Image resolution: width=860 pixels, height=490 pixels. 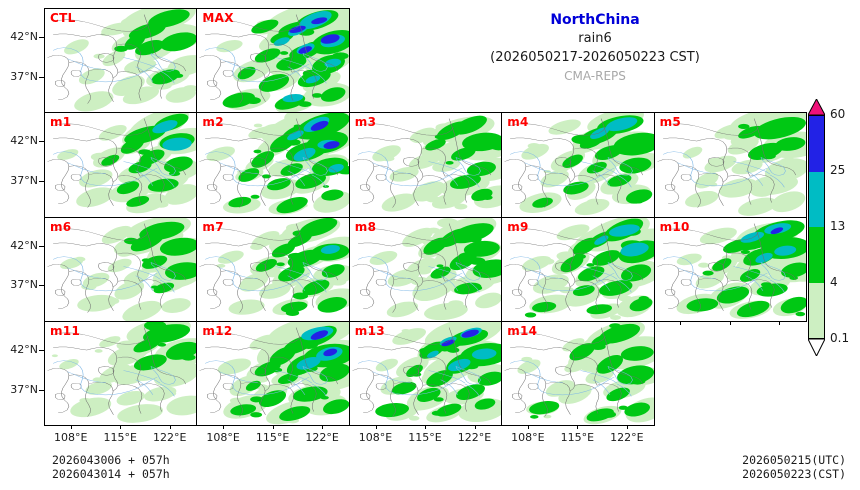 I want to click on forecast-panel-m4: m4, so click(x=578, y=165).